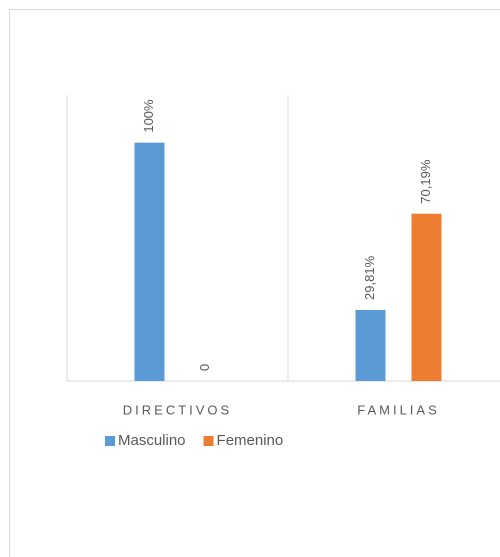 Image resolution: width=500 pixels, height=557 pixels. What do you see at coordinates (204, 367) in the screenshot?
I see `data-label: 0` at bounding box center [204, 367].